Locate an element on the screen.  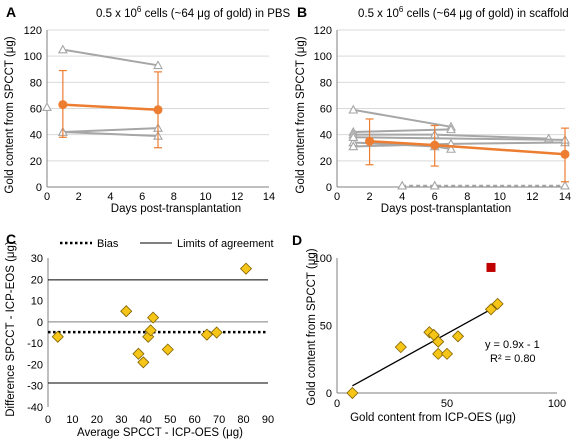
chart-d-xtick-label-1: 50 is located at coordinates (447, 404).